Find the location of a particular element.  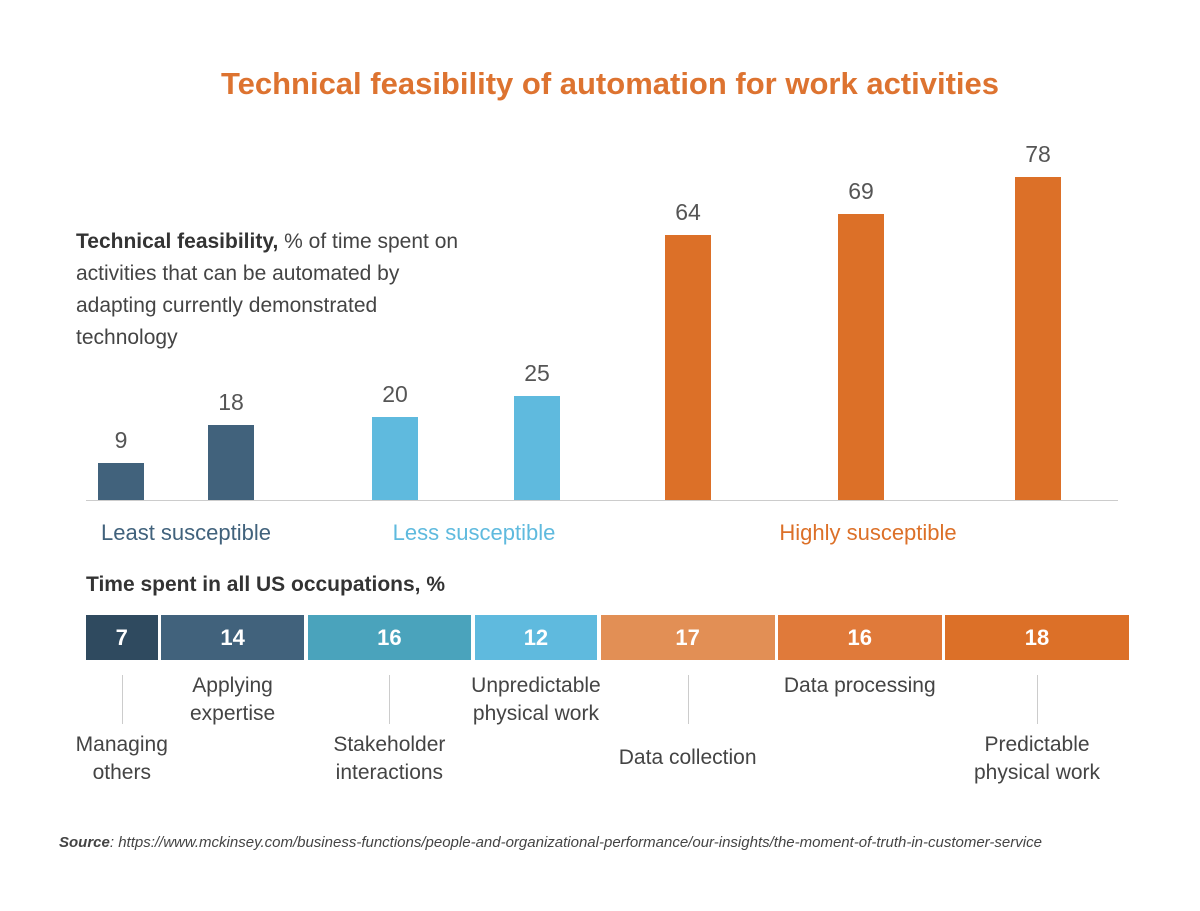

segment-label: Stakeholder interactions is located at coordinates (389, 758).